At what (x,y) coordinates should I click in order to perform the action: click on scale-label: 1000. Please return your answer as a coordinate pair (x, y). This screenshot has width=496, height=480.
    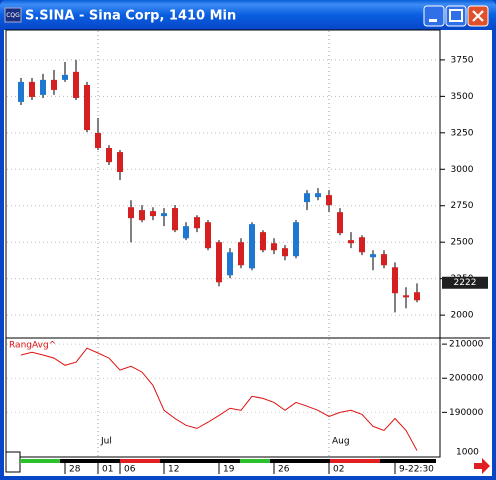
    Looking at the image, I should click on (467, 453).